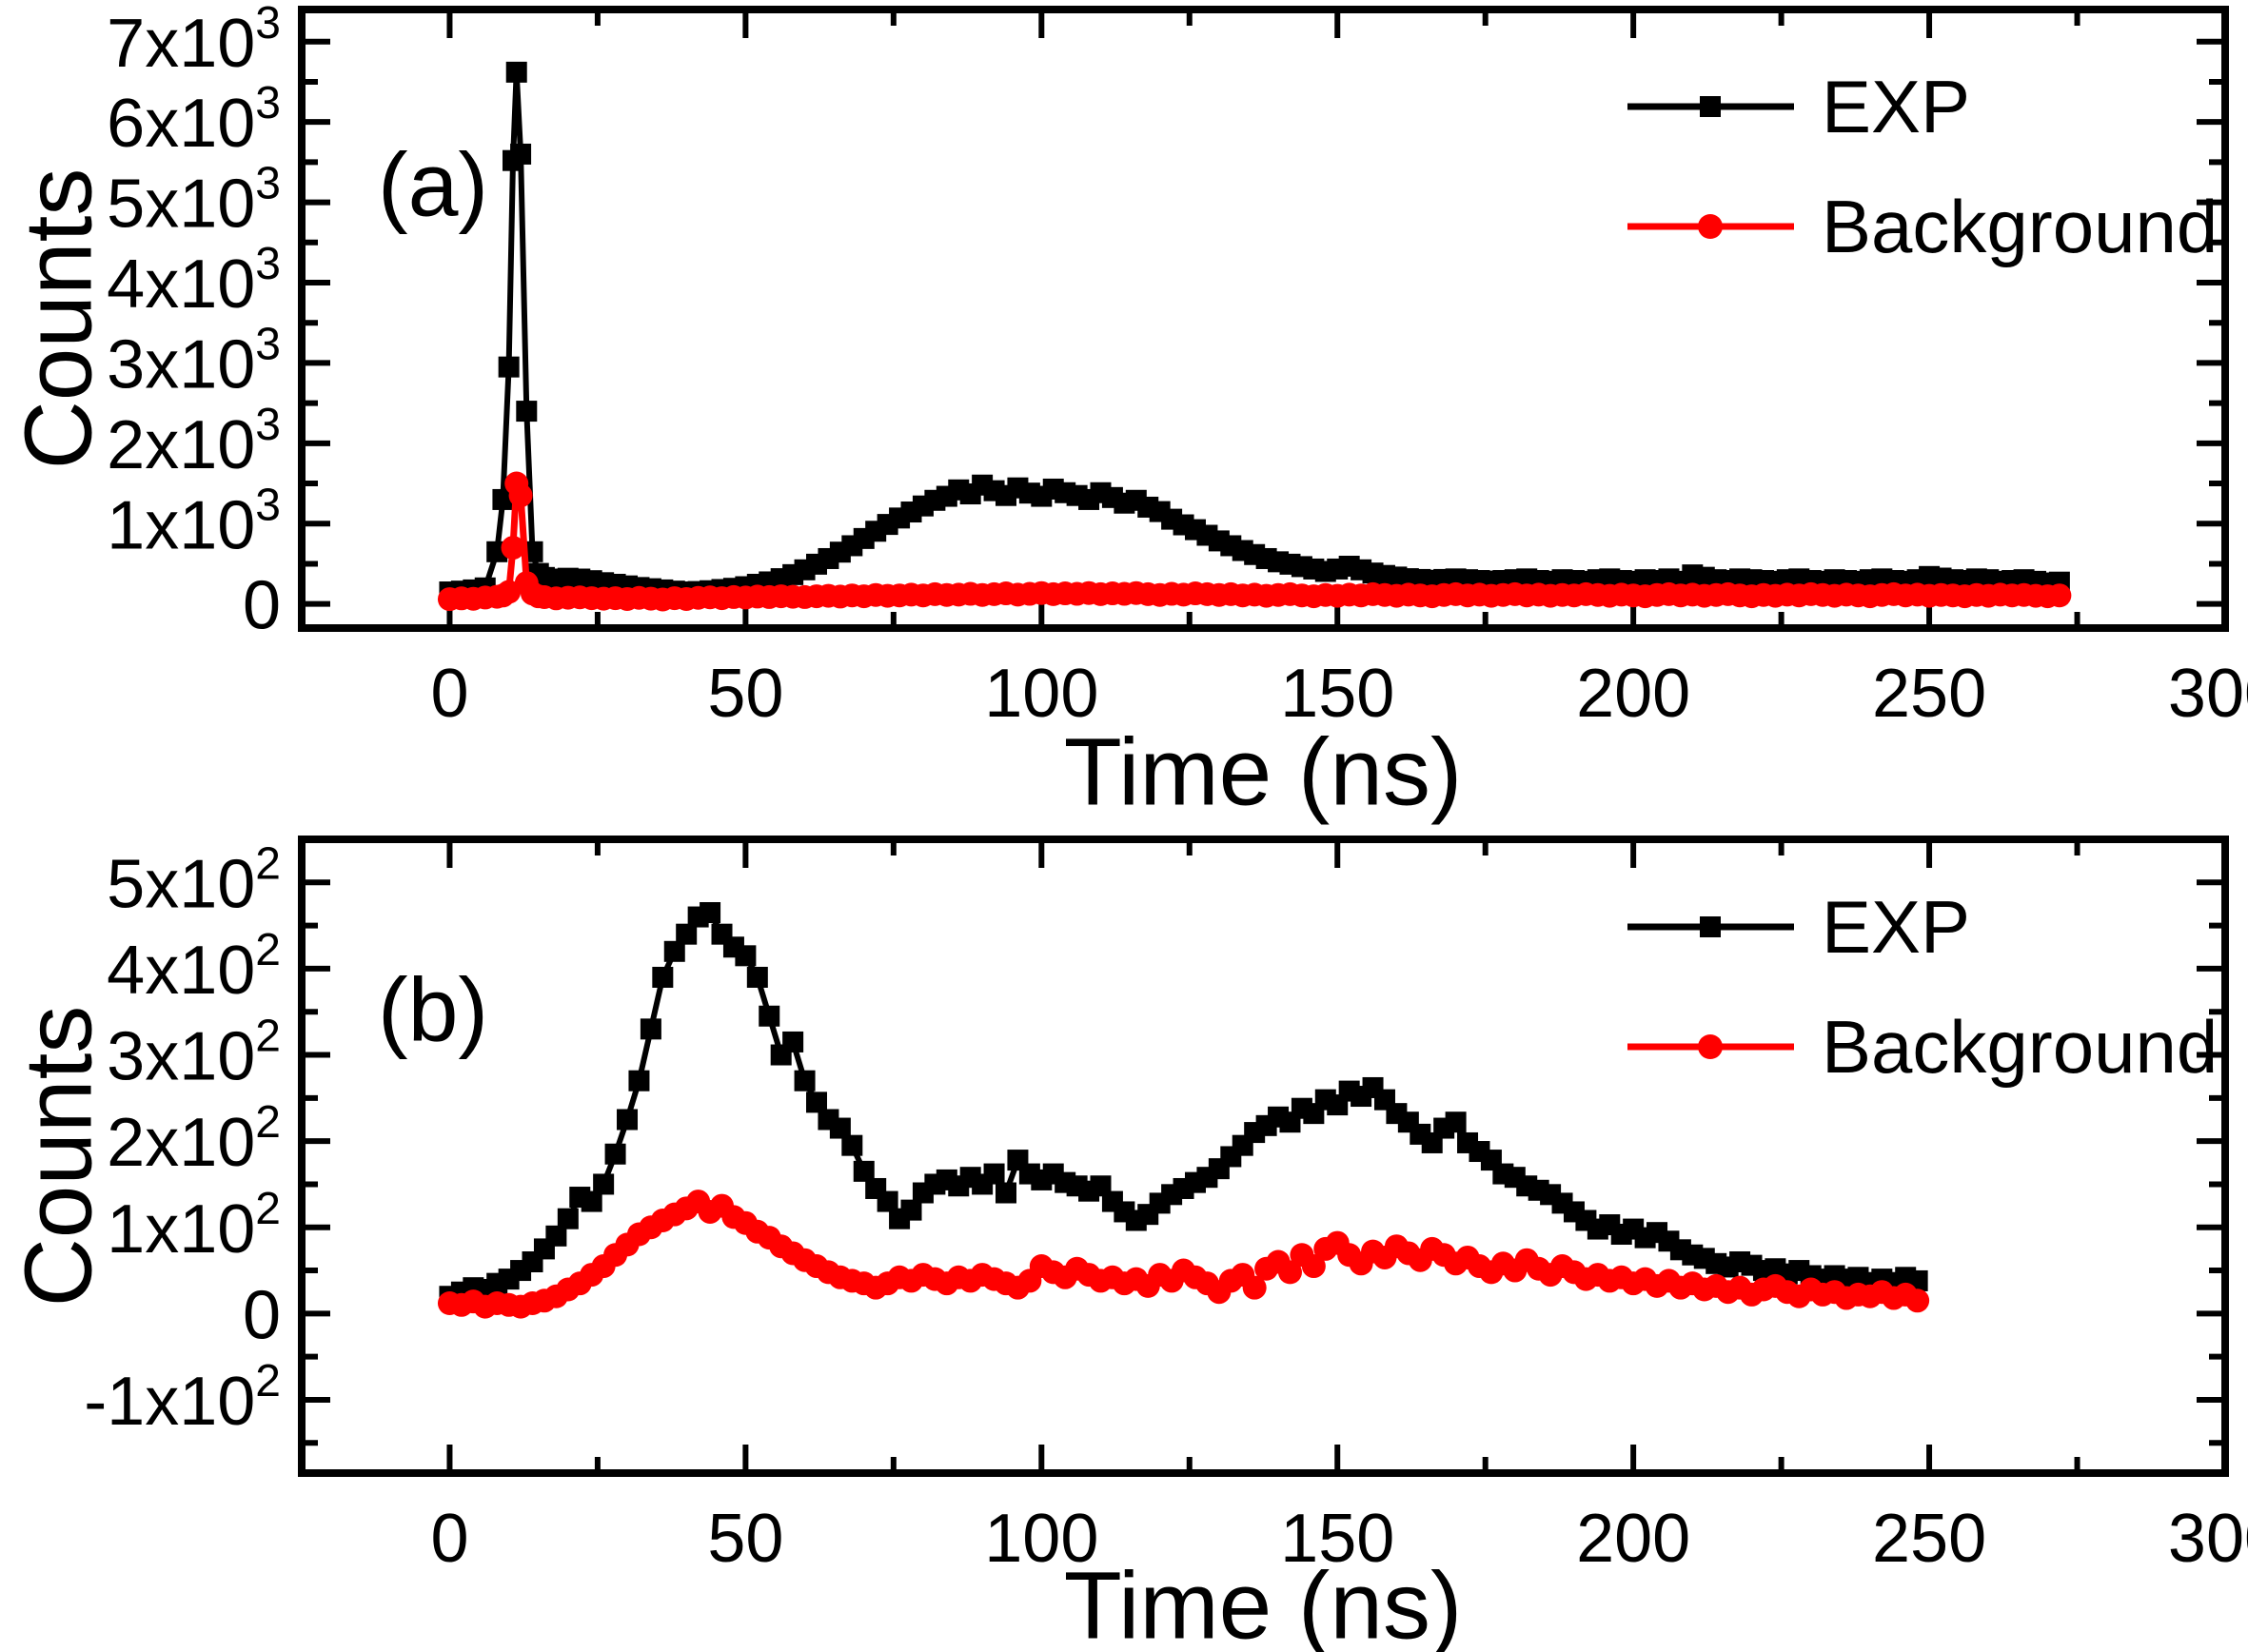  Describe the element at coordinates (1263, 1602) in the screenshot. I see `panel-b-x-axis-title: Time (ns)` at that location.